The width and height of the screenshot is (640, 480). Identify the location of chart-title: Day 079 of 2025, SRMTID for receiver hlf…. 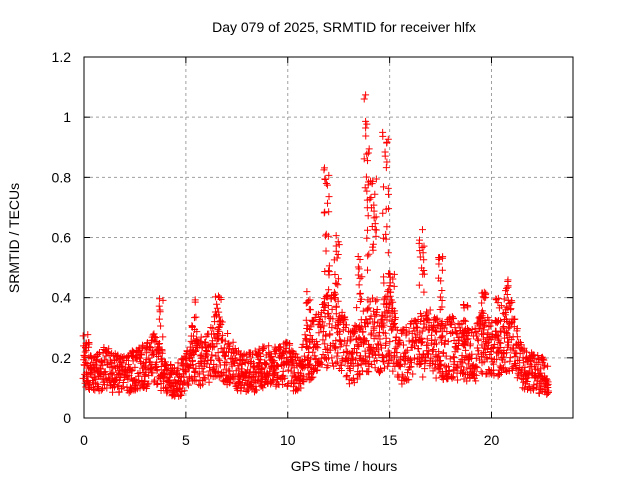
(344, 27).